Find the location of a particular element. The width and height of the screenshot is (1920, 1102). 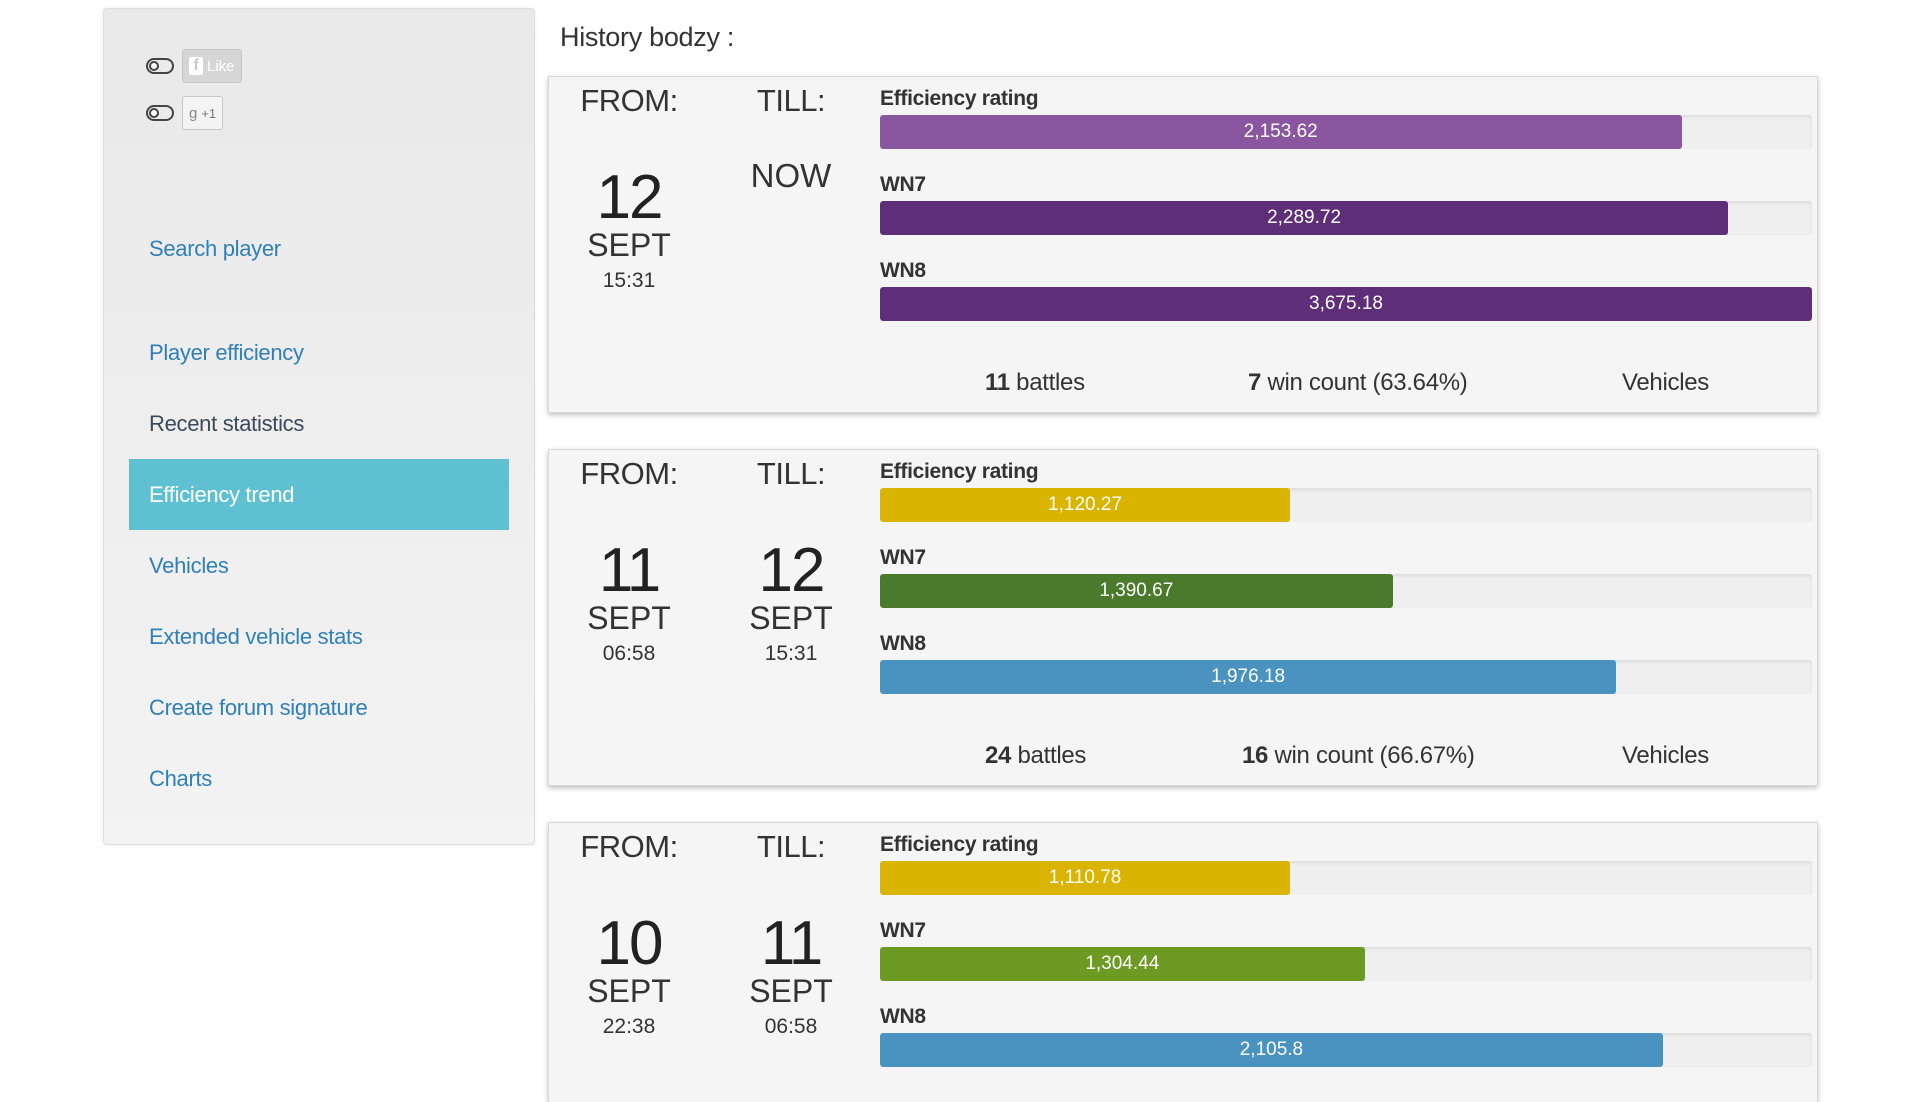

progress-fill: 2,105.8 is located at coordinates (1271, 1050).